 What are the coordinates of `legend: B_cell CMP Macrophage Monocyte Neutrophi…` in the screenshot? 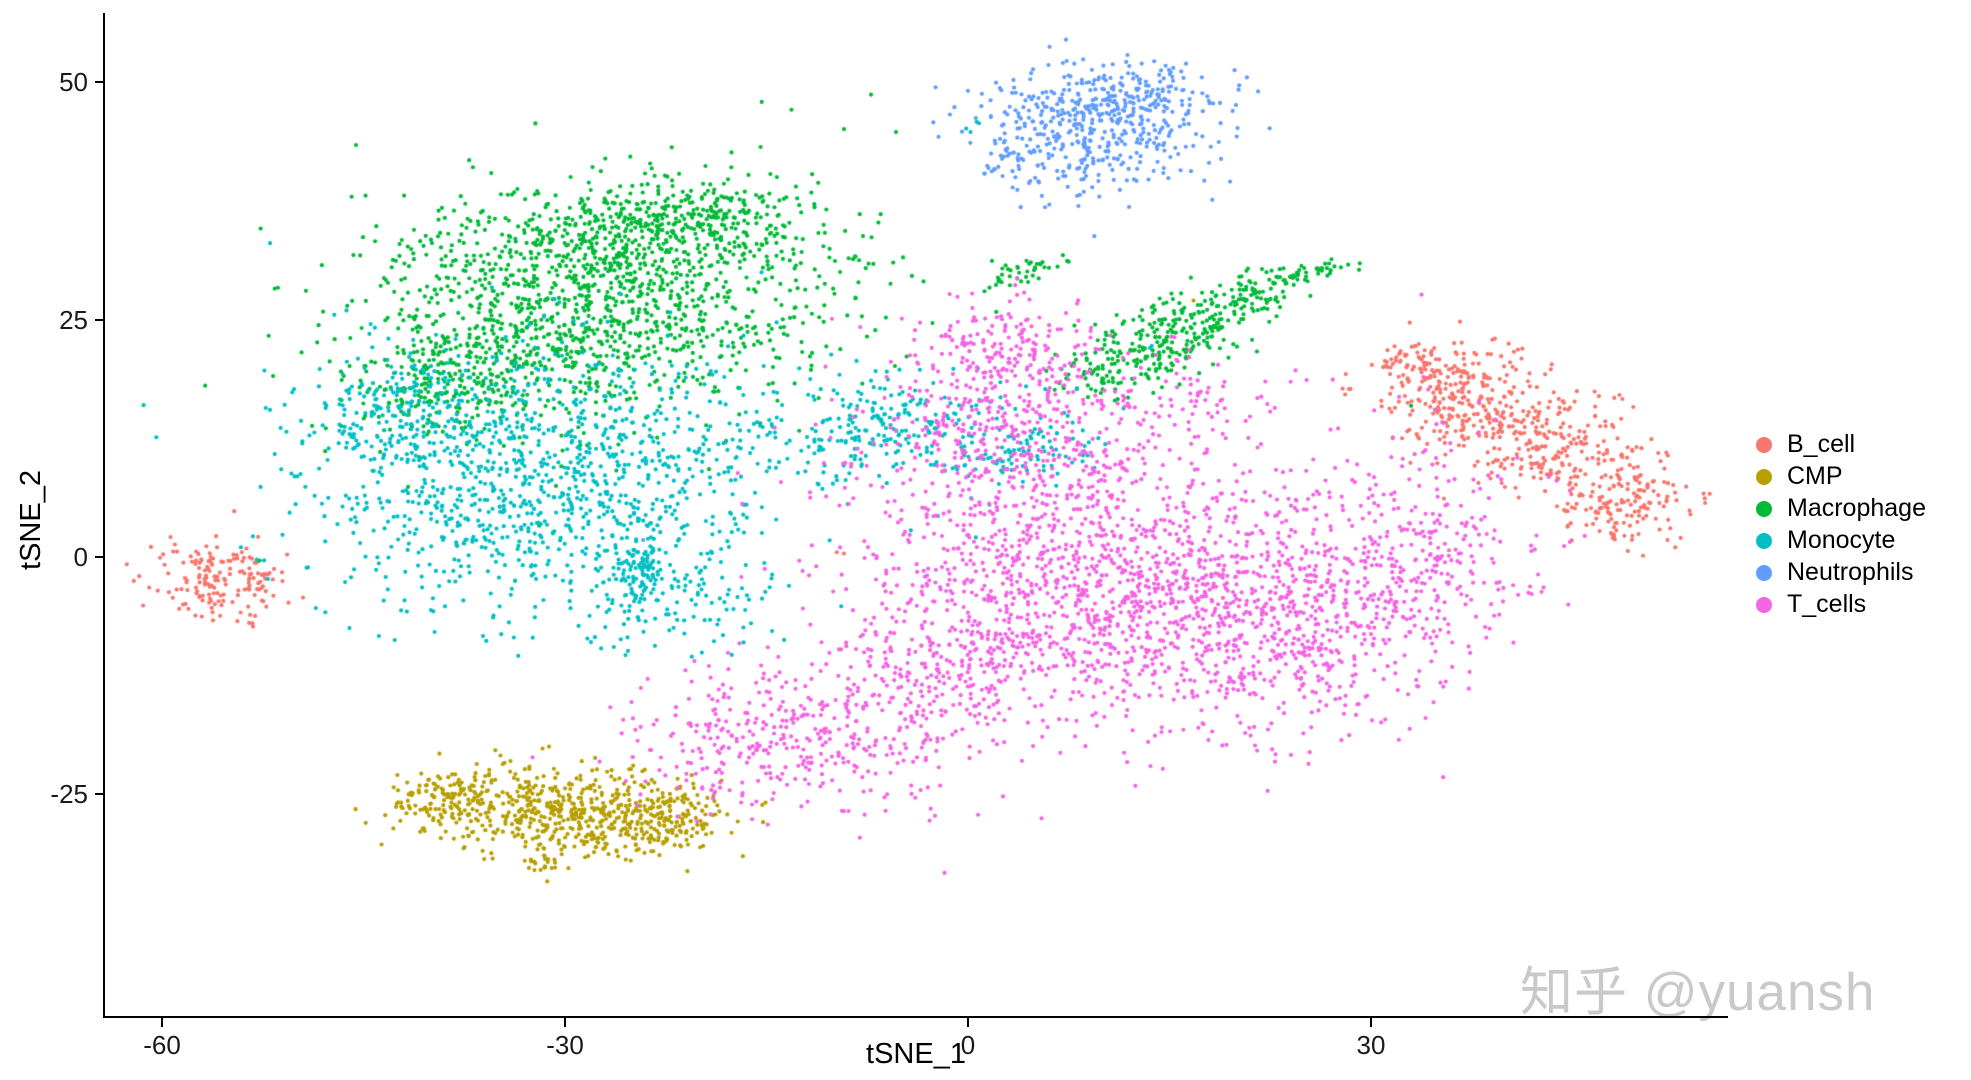 It's located at (1841, 524).